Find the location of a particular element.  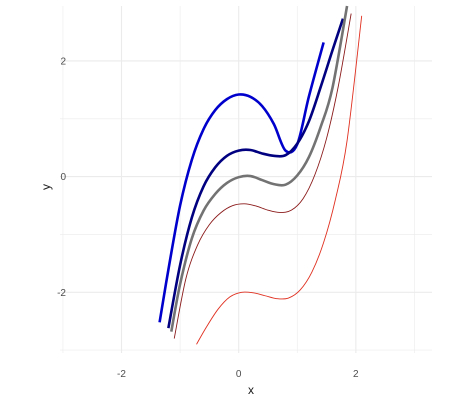

y-axis-title: y is located at coordinates (46, 187).